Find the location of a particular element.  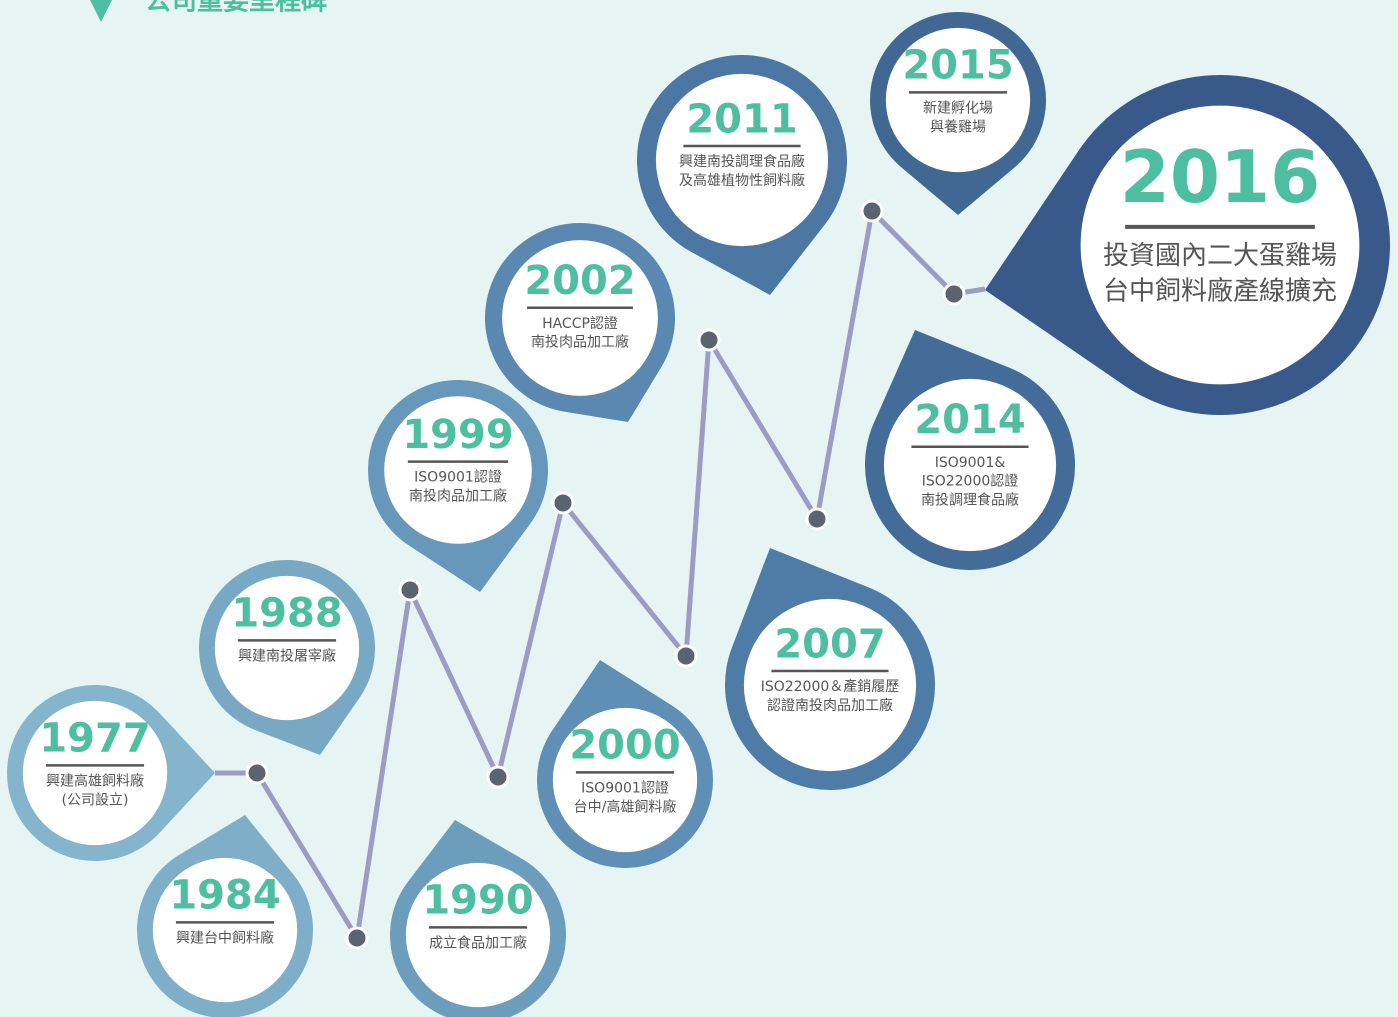

milestone-year: 1990 is located at coordinates (477, 901).